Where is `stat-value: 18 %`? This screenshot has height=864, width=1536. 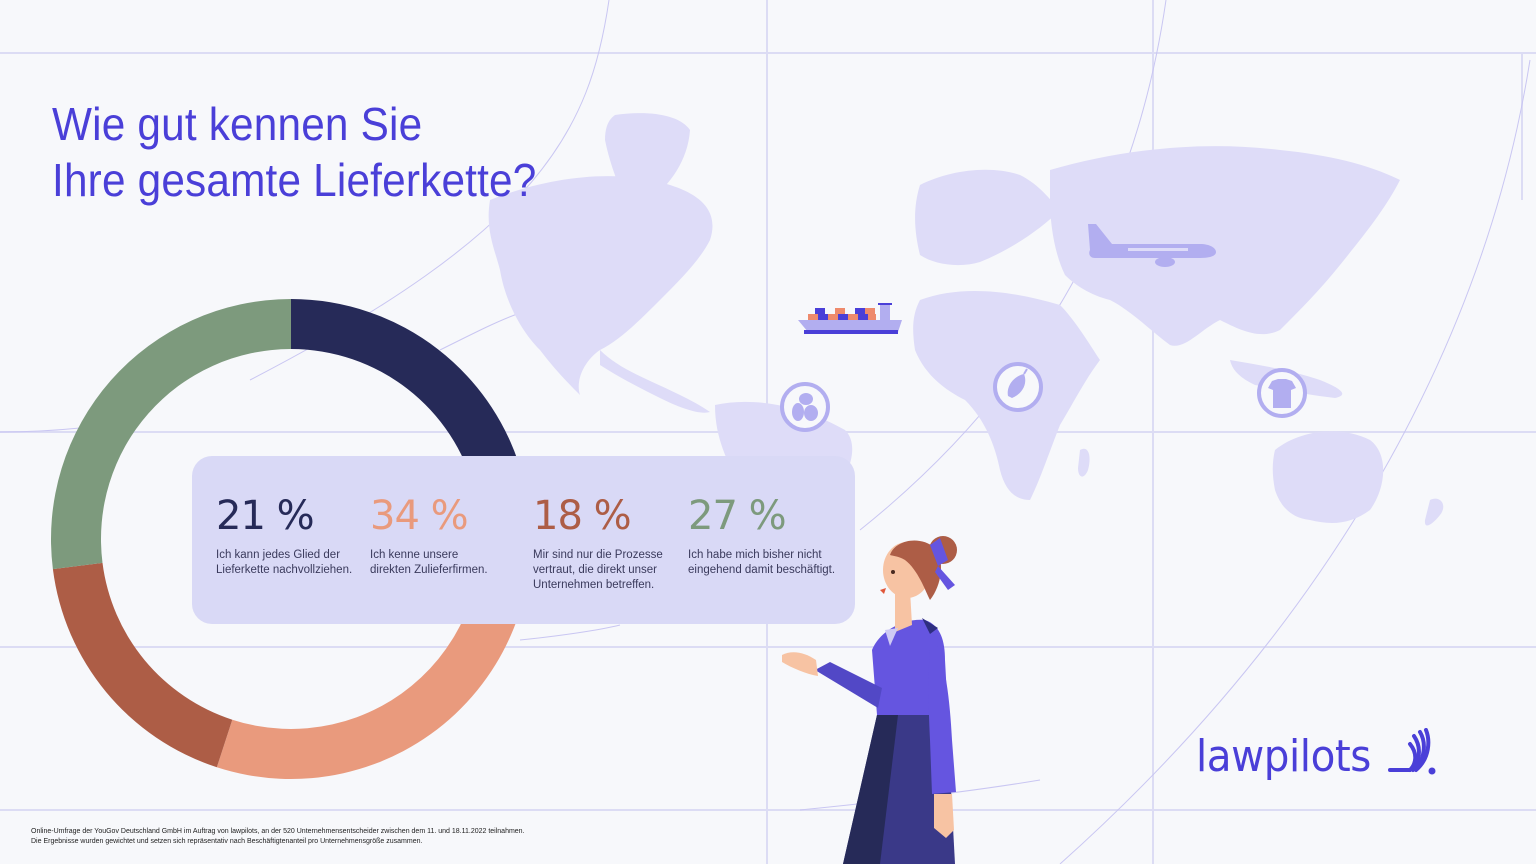 stat-value: 18 % is located at coordinates (582, 516).